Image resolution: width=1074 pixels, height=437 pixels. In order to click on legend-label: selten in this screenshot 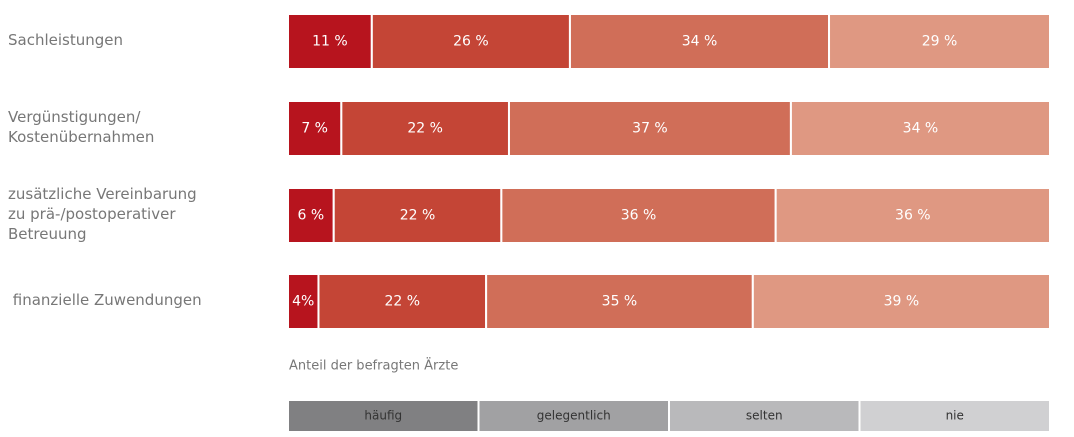, I will do `click(764, 416)`.